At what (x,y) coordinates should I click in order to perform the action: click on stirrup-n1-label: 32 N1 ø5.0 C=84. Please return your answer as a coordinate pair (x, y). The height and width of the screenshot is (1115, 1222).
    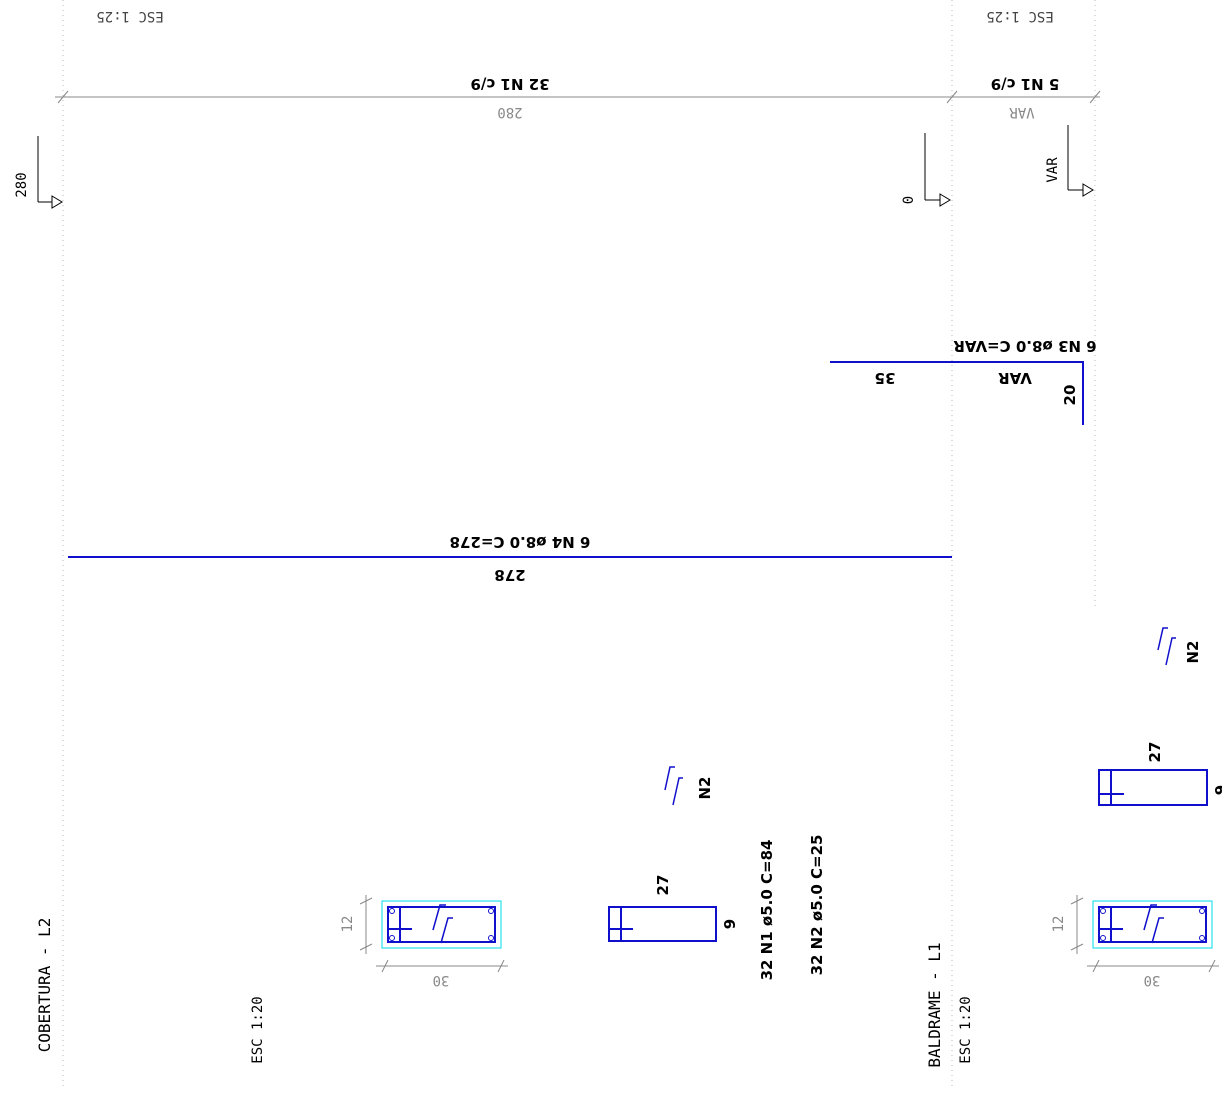
    Looking at the image, I should click on (767, 910).